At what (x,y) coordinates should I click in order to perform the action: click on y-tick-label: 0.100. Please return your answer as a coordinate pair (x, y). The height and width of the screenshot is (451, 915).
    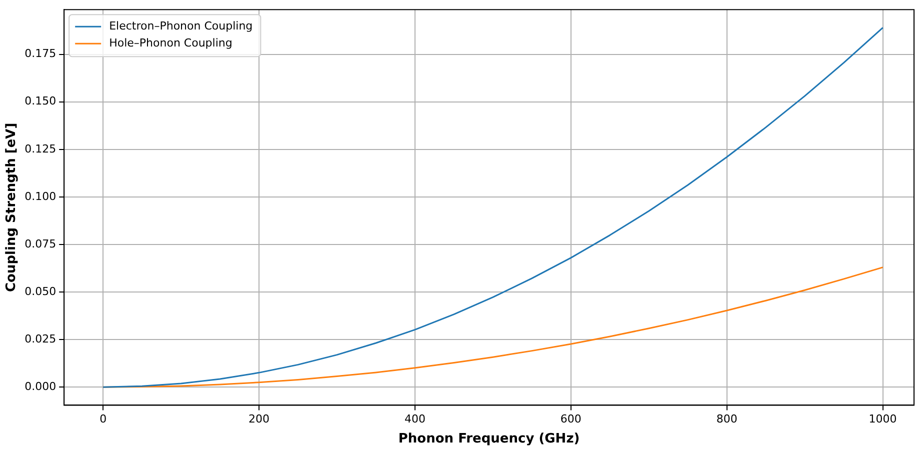
    Looking at the image, I should click on (40, 196).